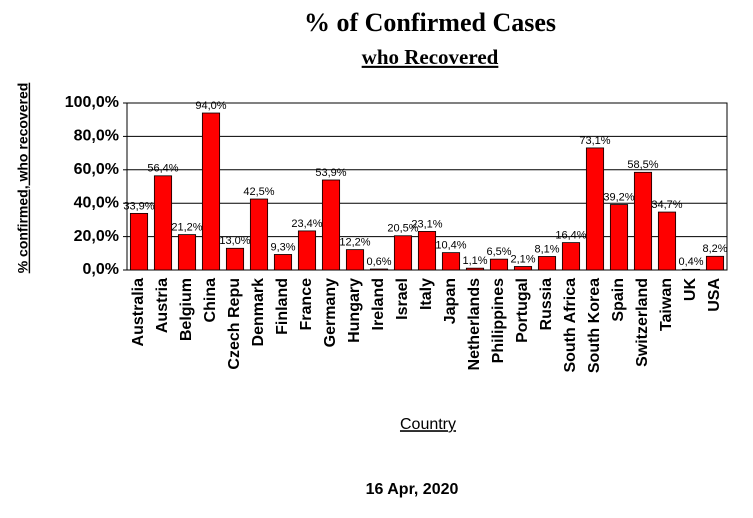 This screenshot has width=753, height=518. Describe the element at coordinates (474, 261) in the screenshot. I see `value-label: 1,1%` at that location.